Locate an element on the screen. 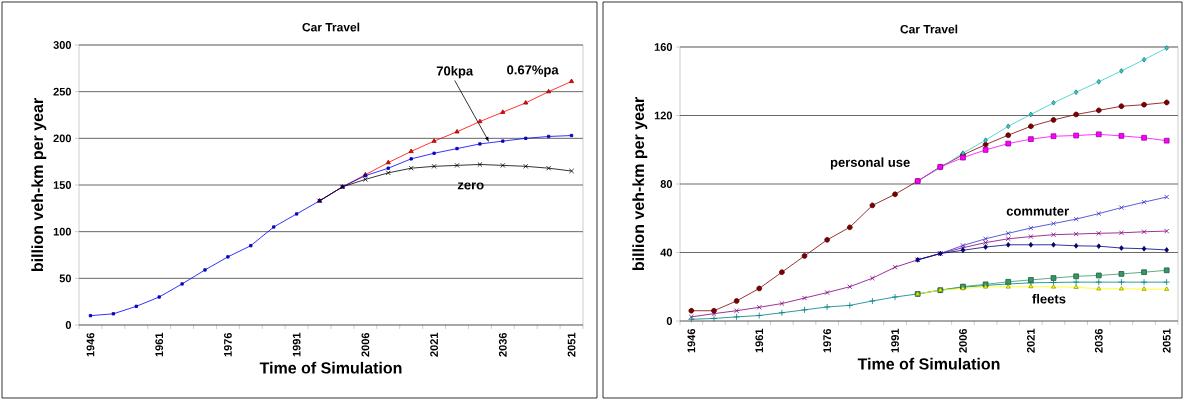 The height and width of the screenshot is (400, 1184). y-tick-label: 80 is located at coordinates (666, 184).